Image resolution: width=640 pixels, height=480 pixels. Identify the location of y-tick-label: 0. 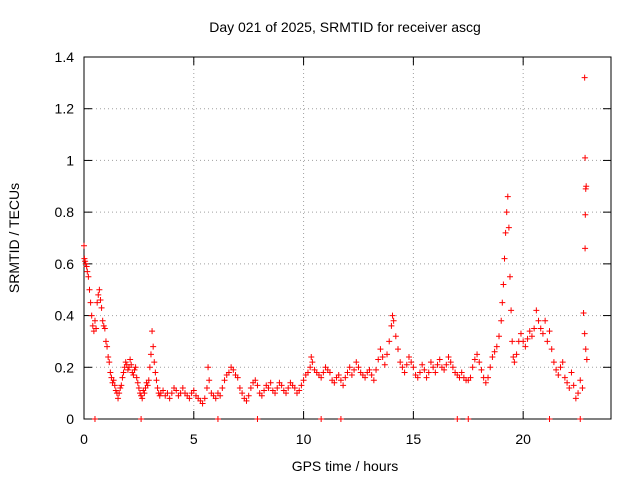
(70, 419).